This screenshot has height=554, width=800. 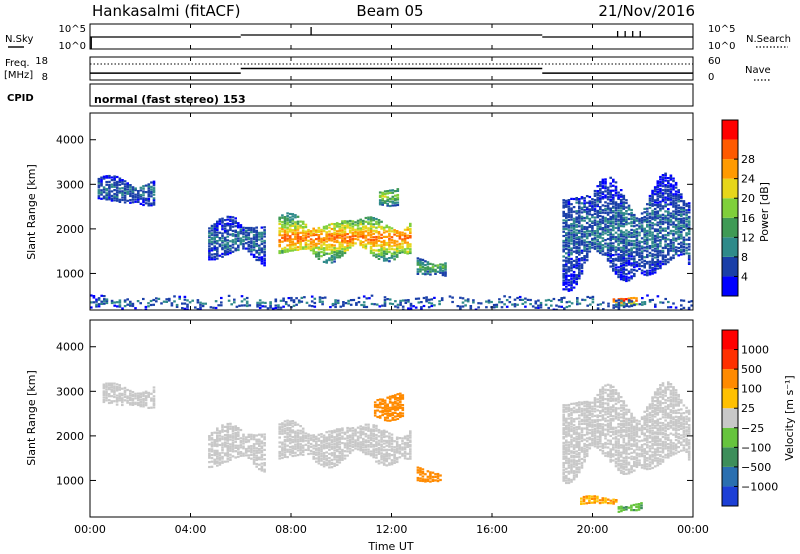 What do you see at coordinates (70, 273) in the screenshot?
I see `y-tick-label: 1000` at bounding box center [70, 273].